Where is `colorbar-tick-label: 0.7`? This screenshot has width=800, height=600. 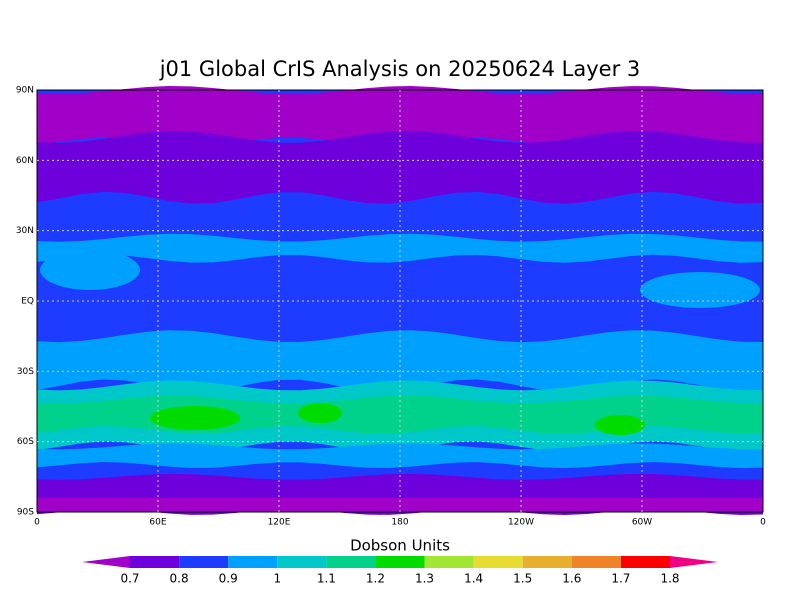 colorbar-tick-label: 0.7 is located at coordinates (129, 579).